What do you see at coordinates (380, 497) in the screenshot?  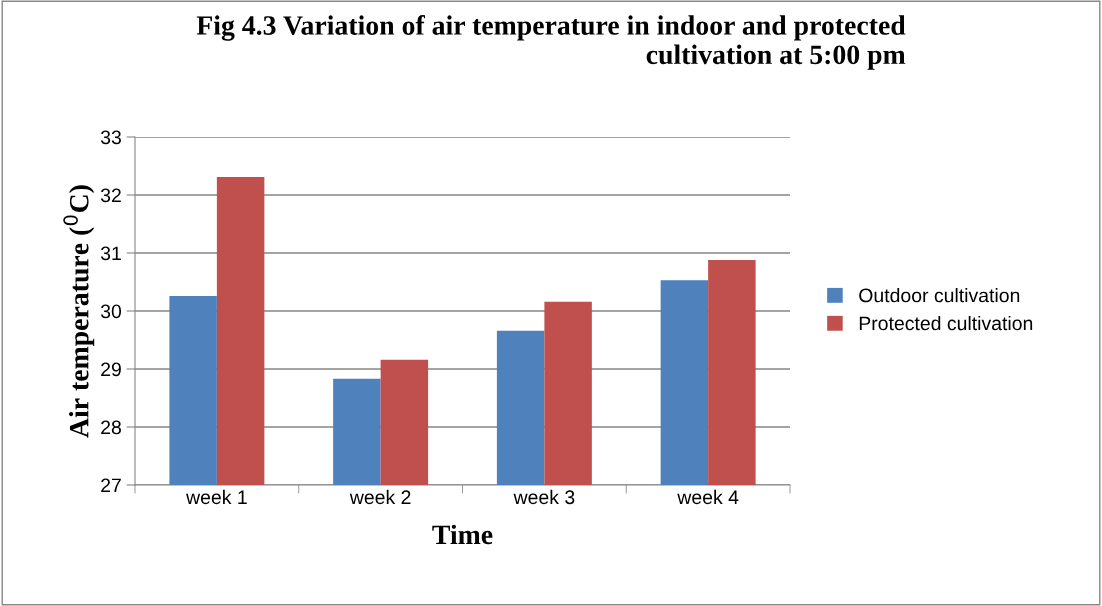 I see `x-tick-label: week 2` at bounding box center [380, 497].